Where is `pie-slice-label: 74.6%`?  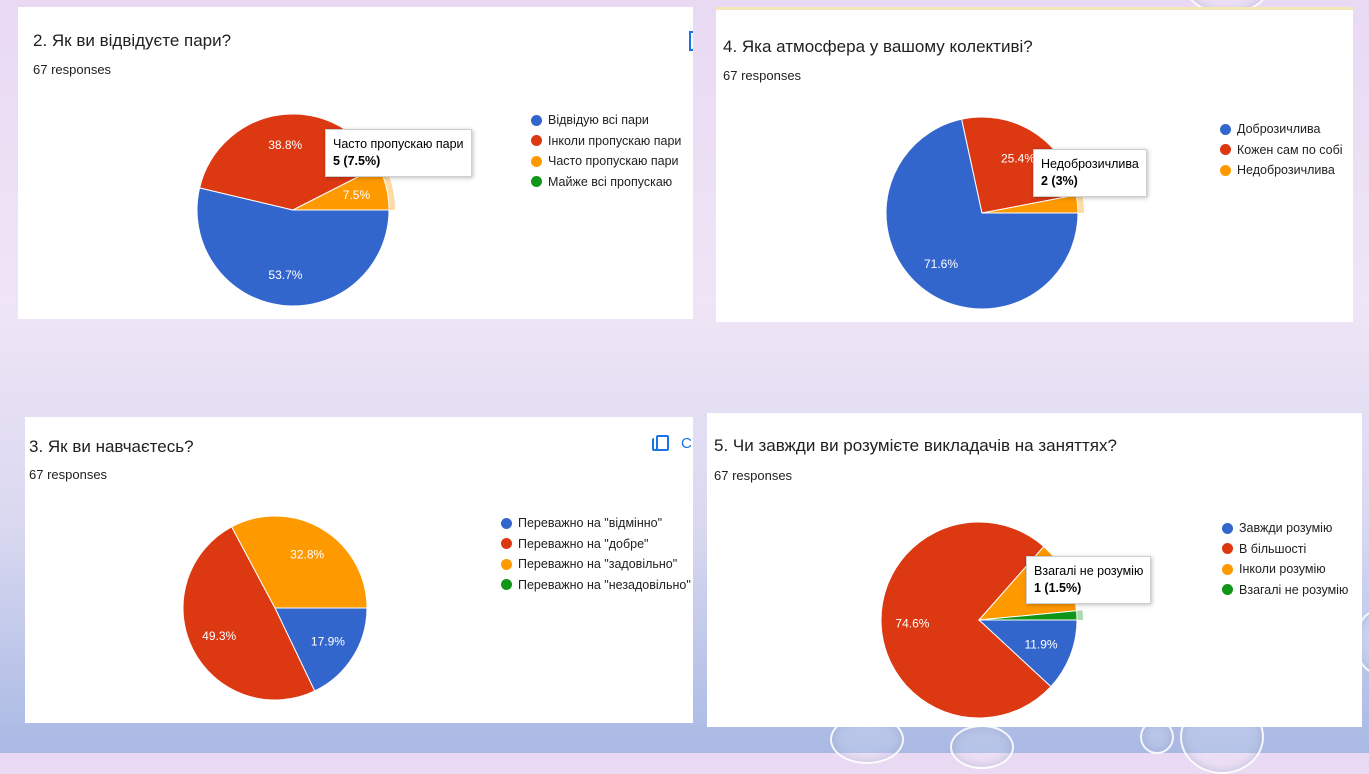
pie-slice-label: 74.6% is located at coordinates (912, 623).